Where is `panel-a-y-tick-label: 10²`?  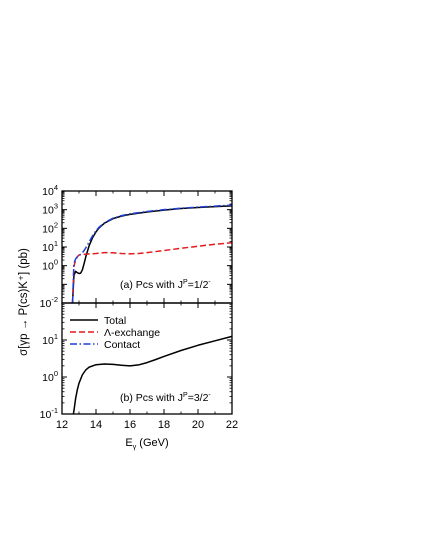 panel-a-y-tick-label: 10² is located at coordinates (50, 227).